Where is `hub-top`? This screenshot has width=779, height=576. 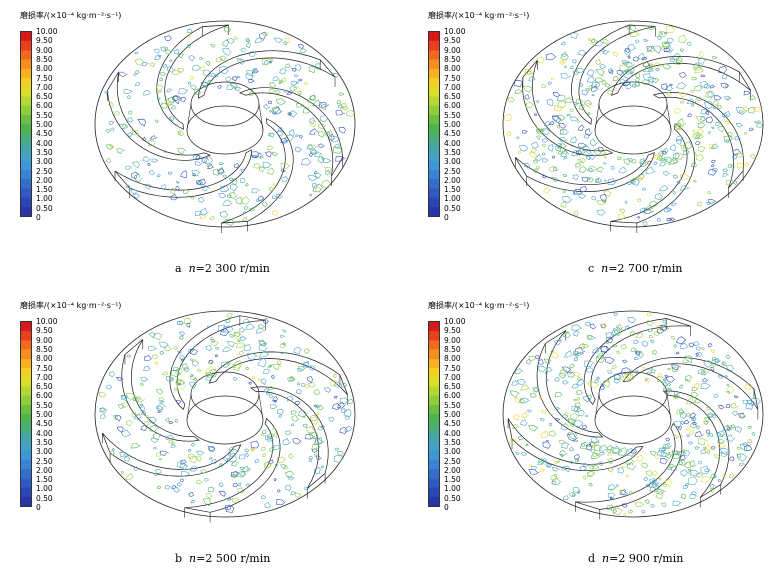
hub-top is located at coordinates (225, 394).